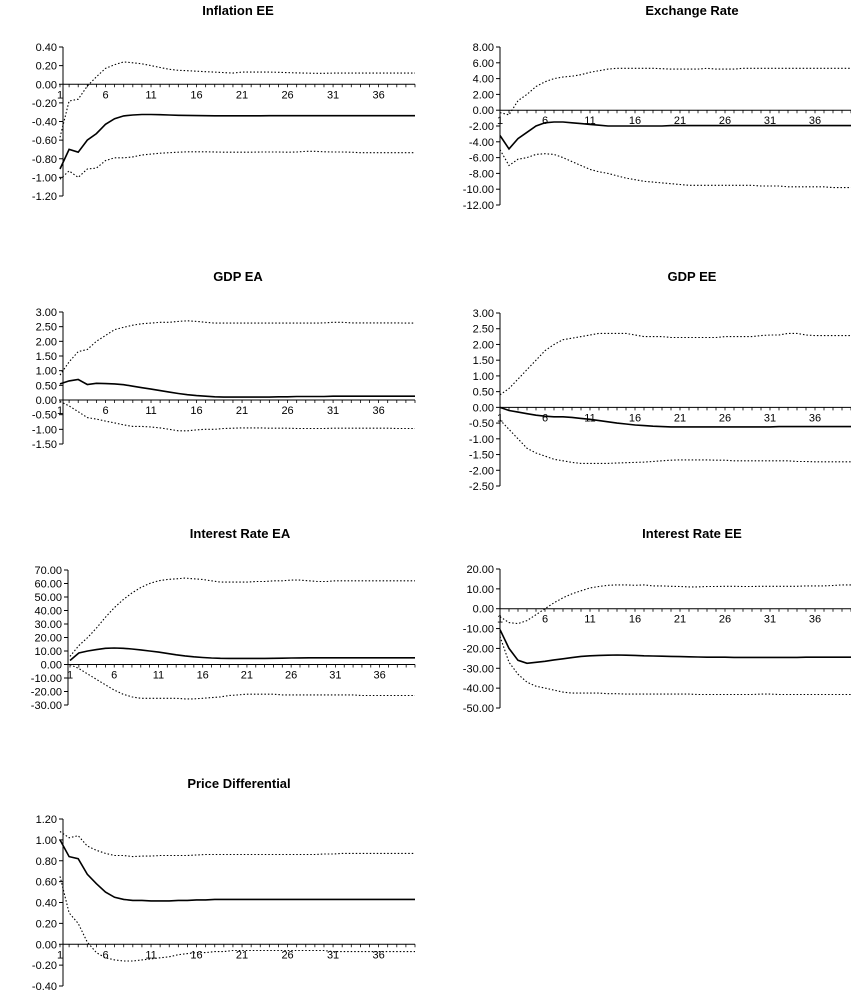 The image size is (851, 1001). I want to click on y-tick-label: -12.00, so click(478, 206).